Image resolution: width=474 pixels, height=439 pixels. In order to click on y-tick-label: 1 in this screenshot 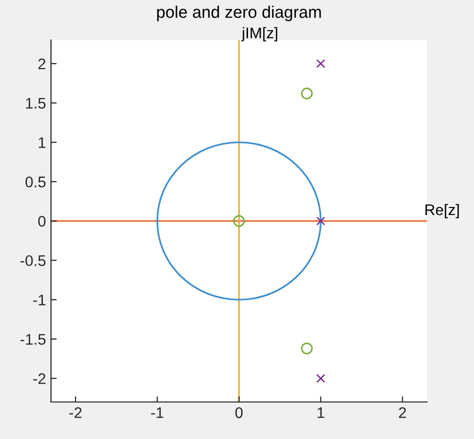, I will do `click(42, 142)`.